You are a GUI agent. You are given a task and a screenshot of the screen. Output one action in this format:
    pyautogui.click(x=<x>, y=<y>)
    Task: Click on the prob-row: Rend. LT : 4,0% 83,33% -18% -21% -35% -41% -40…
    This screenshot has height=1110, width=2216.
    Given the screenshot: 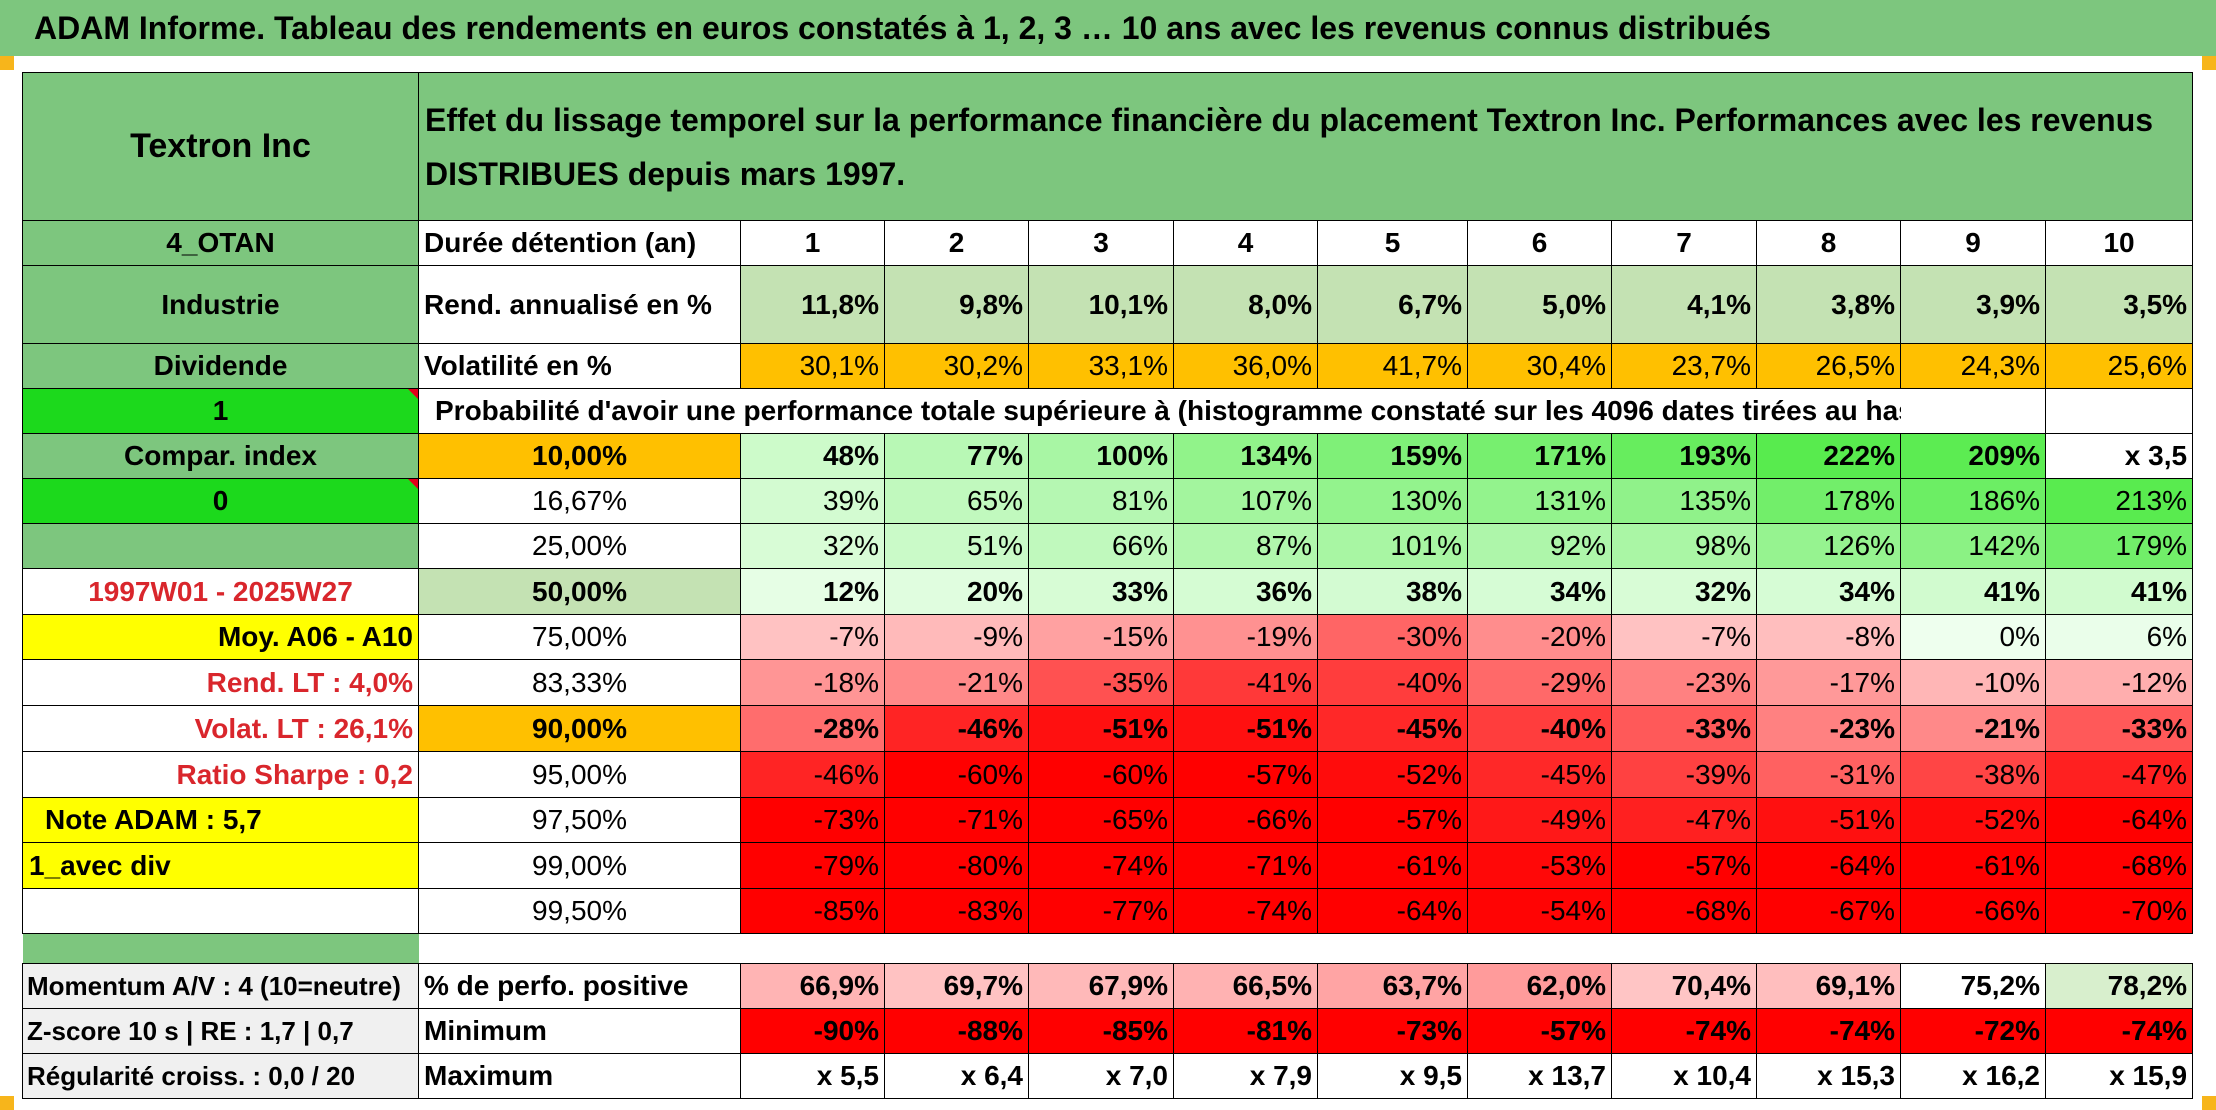 What is the action you would take?
    pyautogui.click(x=1108, y=682)
    